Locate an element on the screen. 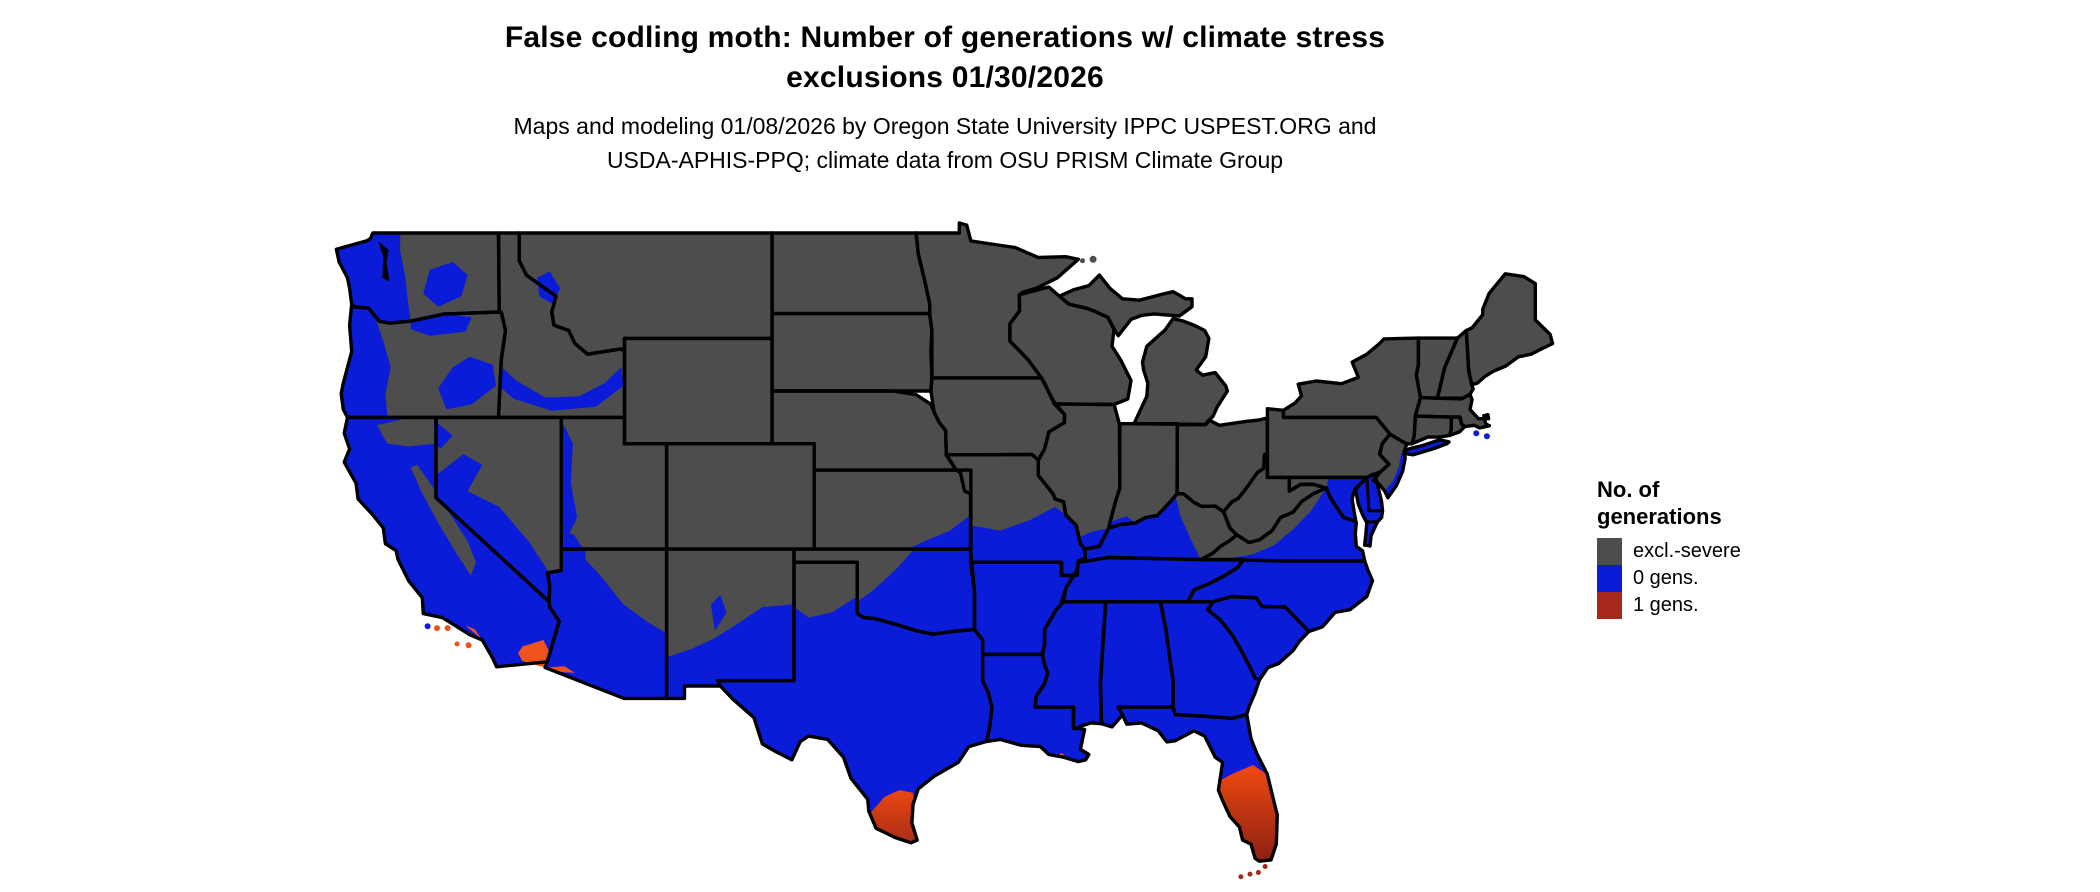 This screenshot has height=892, width=2100. state-border-li is located at coordinates (1426, 447).